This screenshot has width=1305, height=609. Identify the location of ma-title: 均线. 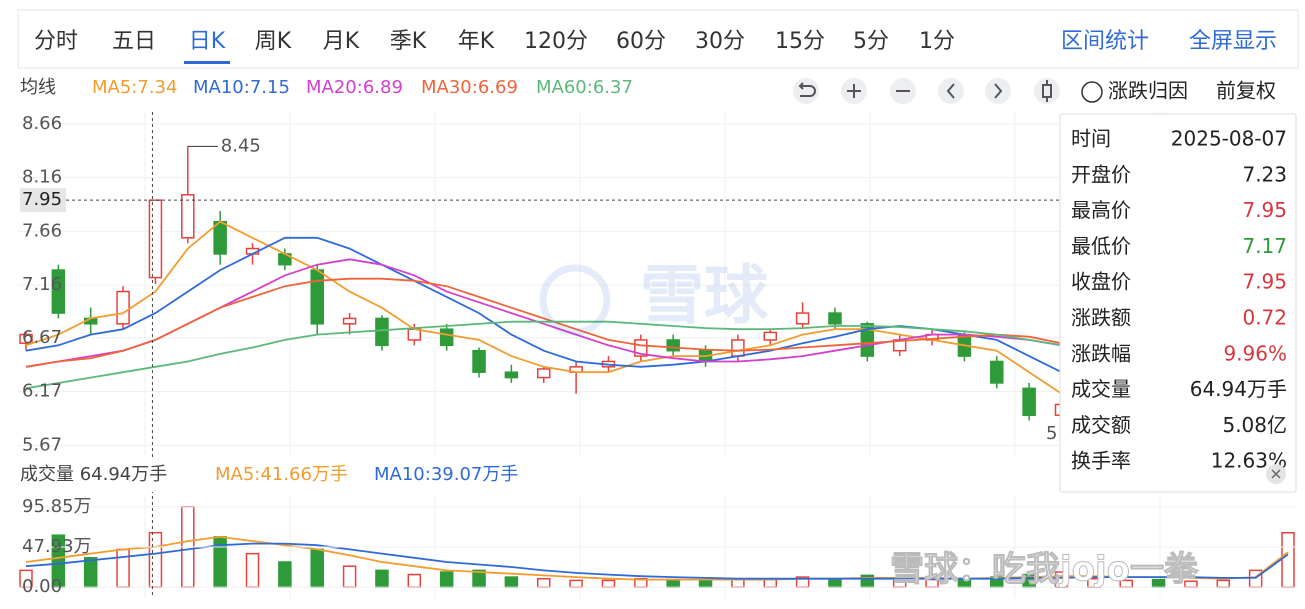
(38, 87).